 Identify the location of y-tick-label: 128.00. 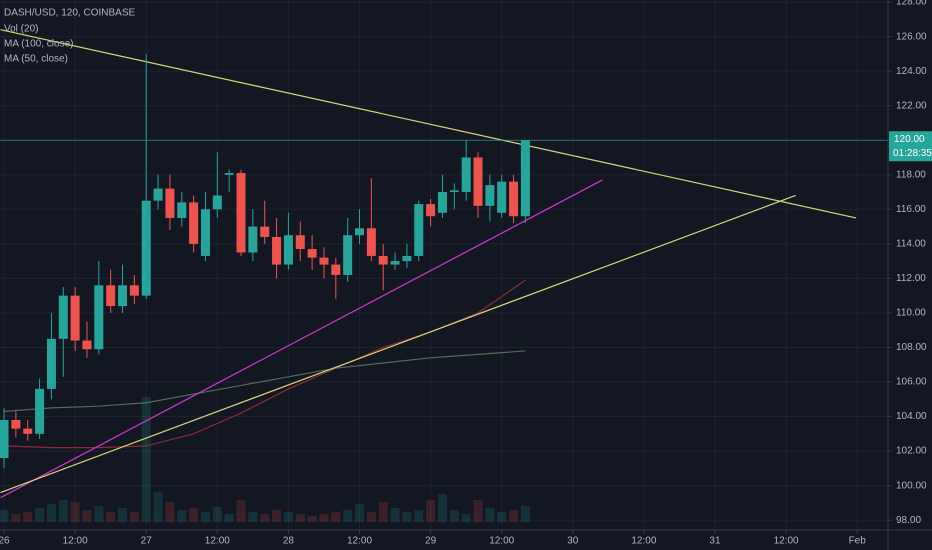
(911, 4).